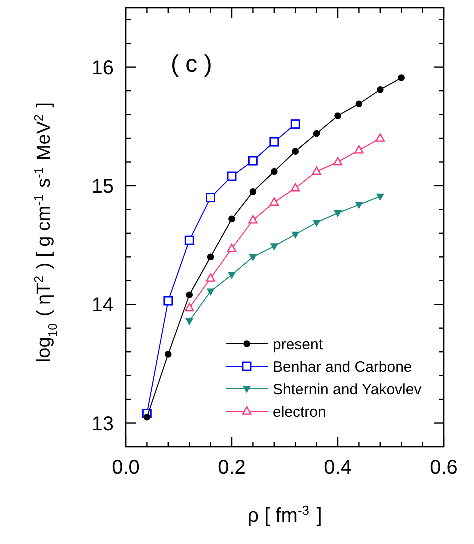 The image size is (474, 544). What do you see at coordinates (103, 305) in the screenshot?
I see `y-tick-label: 14` at bounding box center [103, 305].